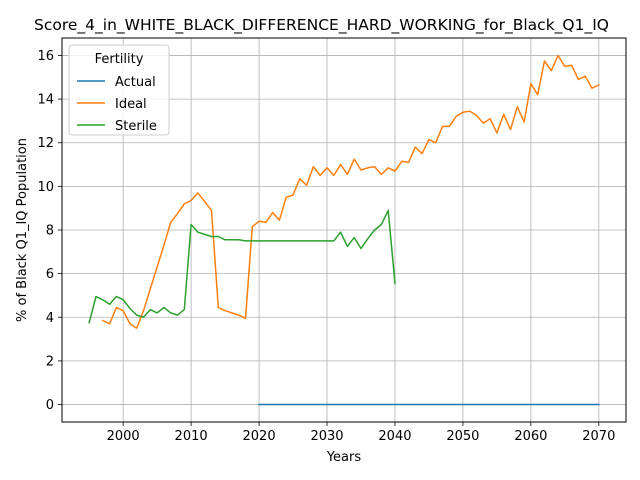  Describe the element at coordinates (45, 187) in the screenshot. I see `y-tick-label: 10` at that location.